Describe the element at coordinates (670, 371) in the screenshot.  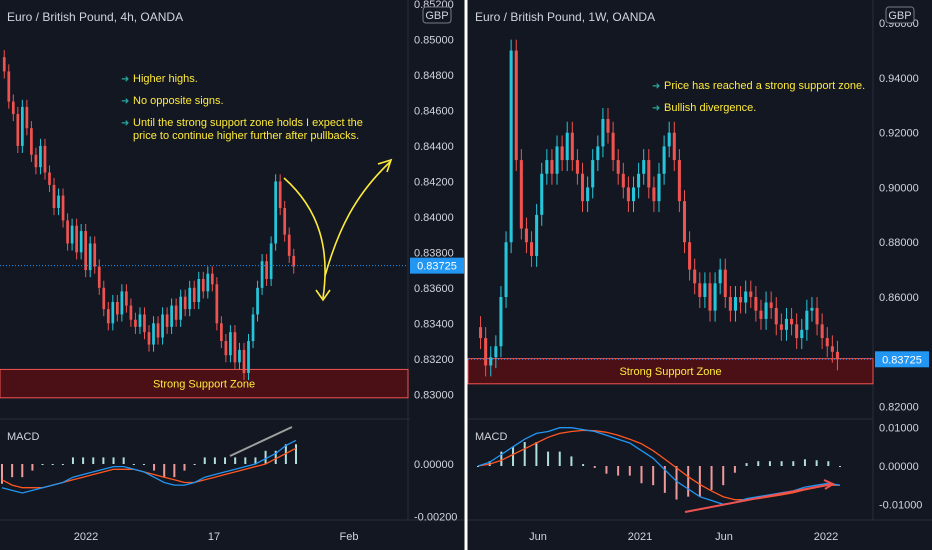
I see `support-zone` at that location.